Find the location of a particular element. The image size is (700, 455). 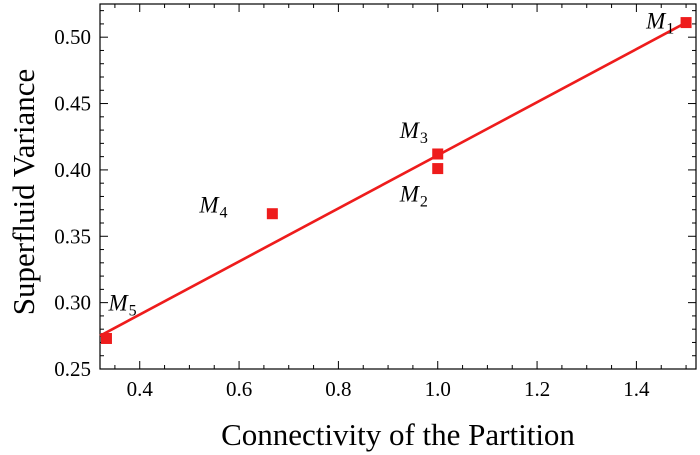

y-tick-label: 0.45 is located at coordinates (72, 104).